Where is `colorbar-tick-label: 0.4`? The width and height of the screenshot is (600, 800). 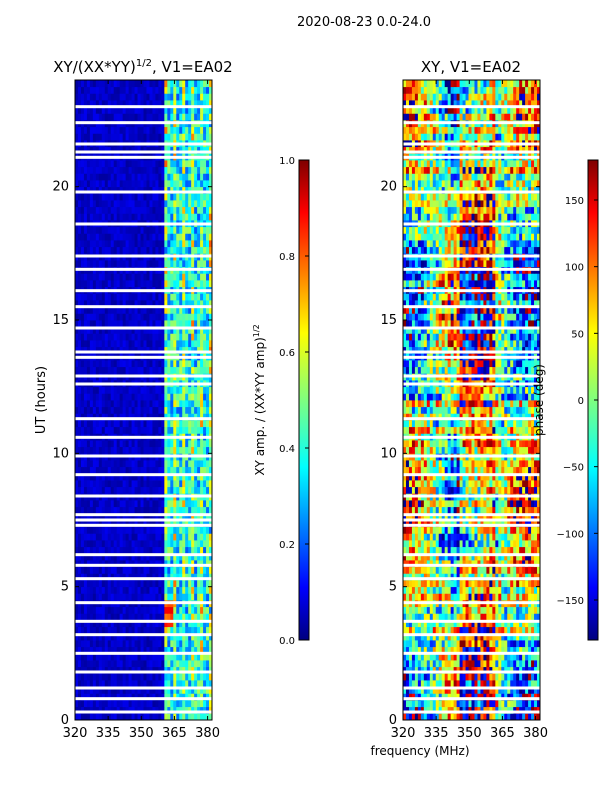
colorbar-tick-label: 0.4 is located at coordinates (287, 449).